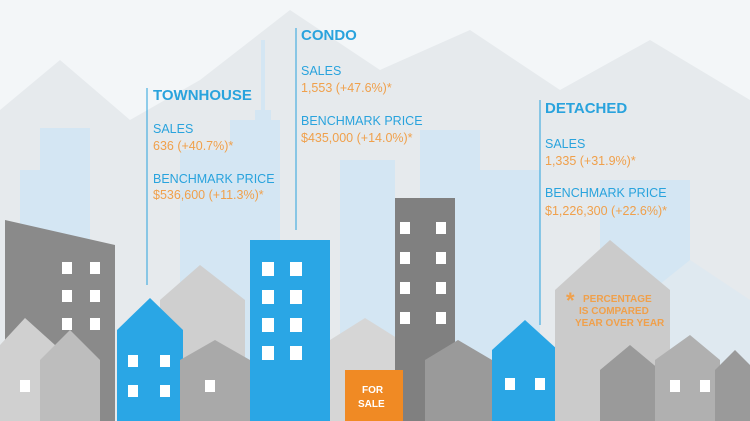  I want to click on section-title: DETACHED, so click(586, 108).